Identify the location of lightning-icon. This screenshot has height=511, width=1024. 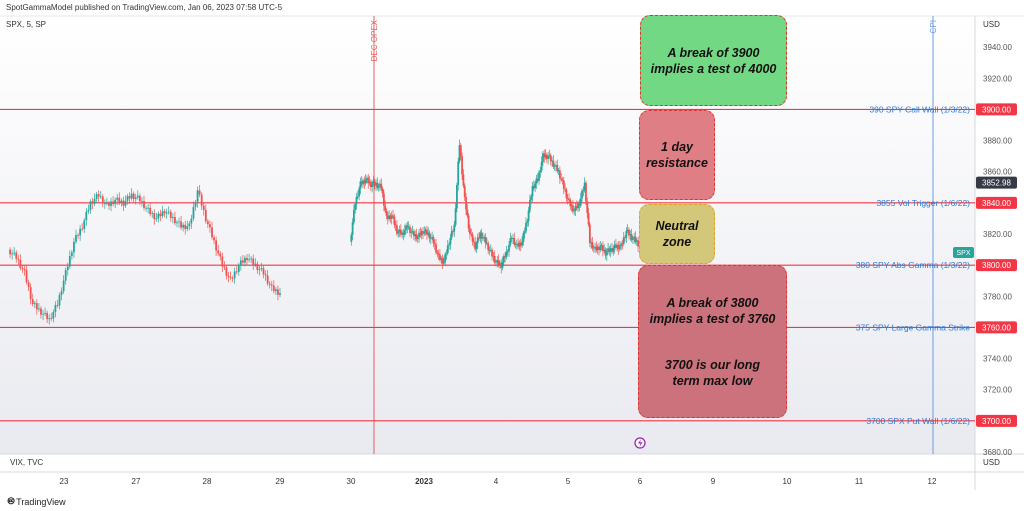
(640, 443).